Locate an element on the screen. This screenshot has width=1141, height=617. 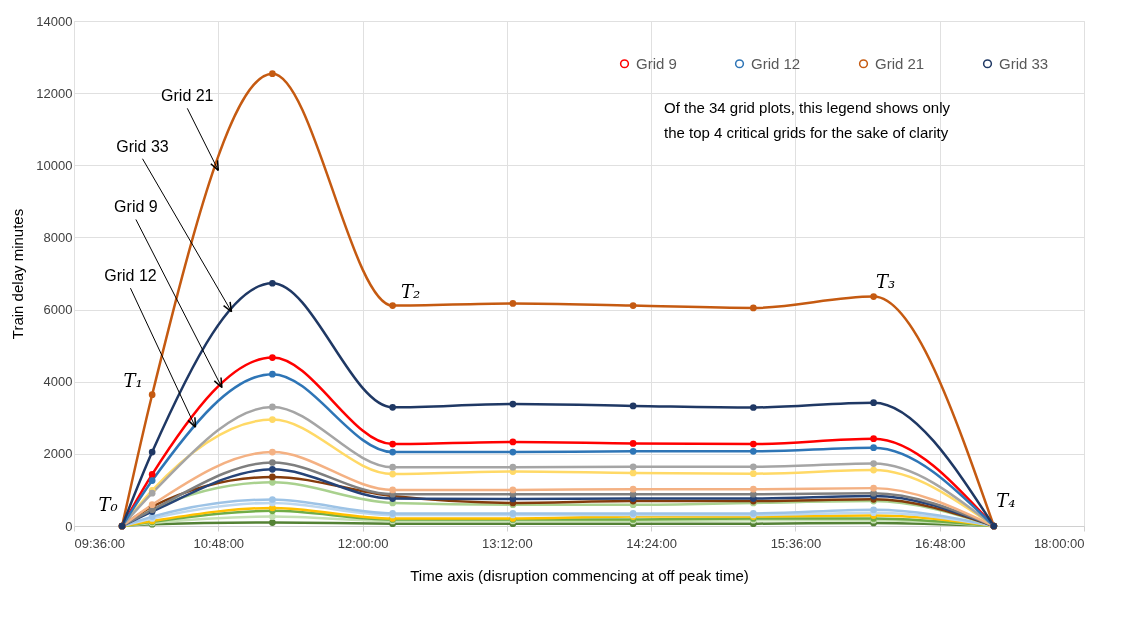
y-tick-label: 6000 is located at coordinates (58, 310).